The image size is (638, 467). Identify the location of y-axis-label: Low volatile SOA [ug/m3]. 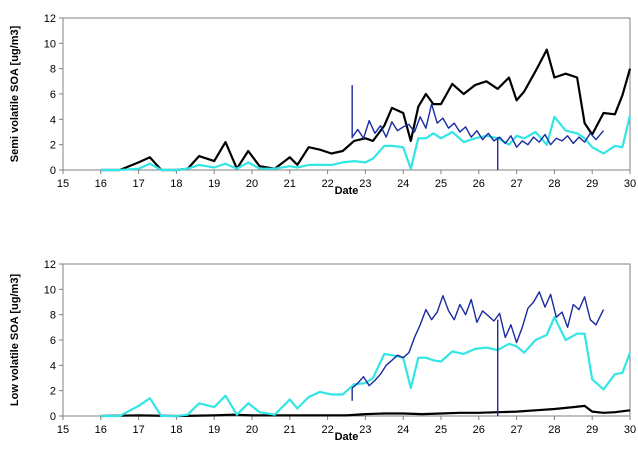
(15, 340).